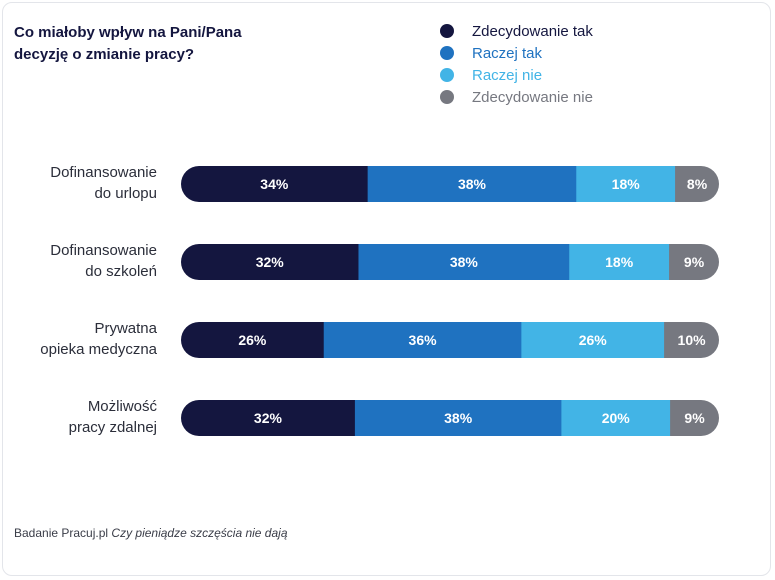  Describe the element at coordinates (447, 53) in the screenshot. I see `legend-swatch-raczej-tak` at that location.